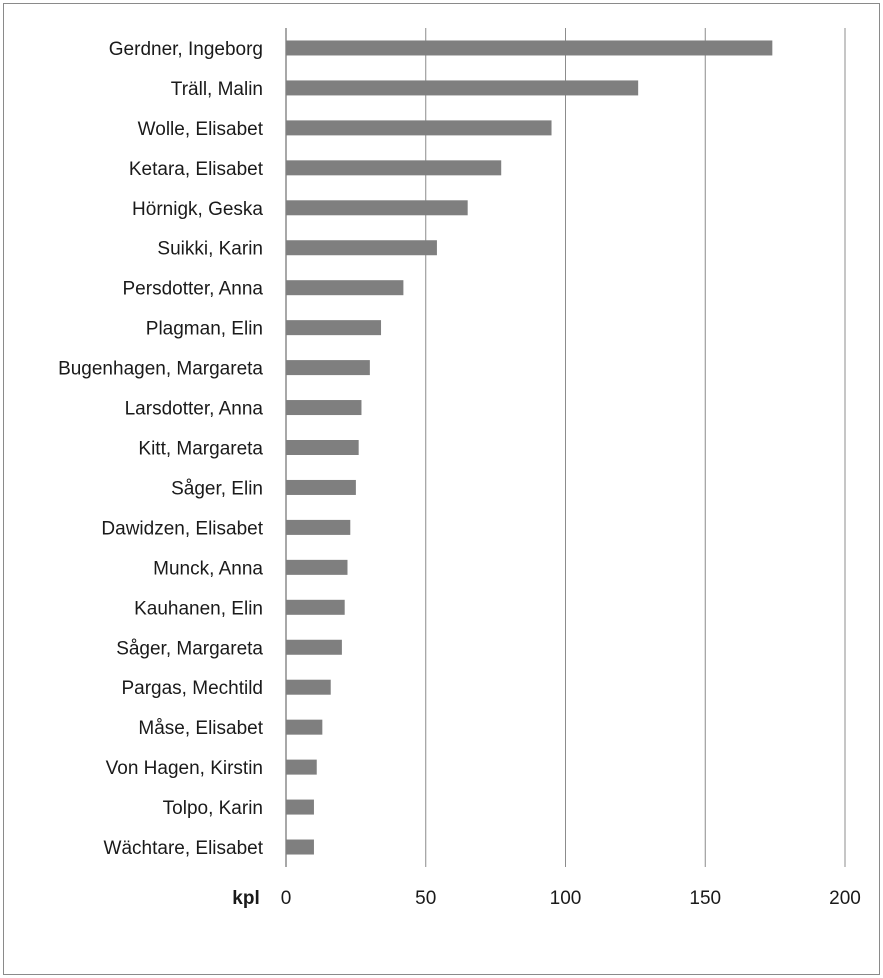  What do you see at coordinates (184, 848) in the screenshot?
I see `category-label: Wächtare, Elisabet` at bounding box center [184, 848].